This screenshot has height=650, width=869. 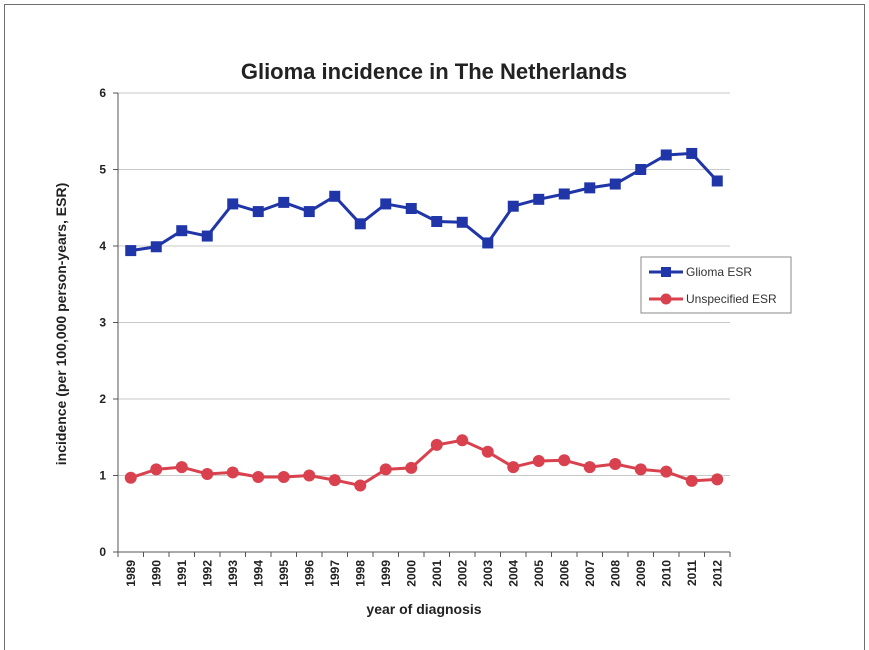 I want to click on x-tick-label: 1996, so click(x=309, y=573).